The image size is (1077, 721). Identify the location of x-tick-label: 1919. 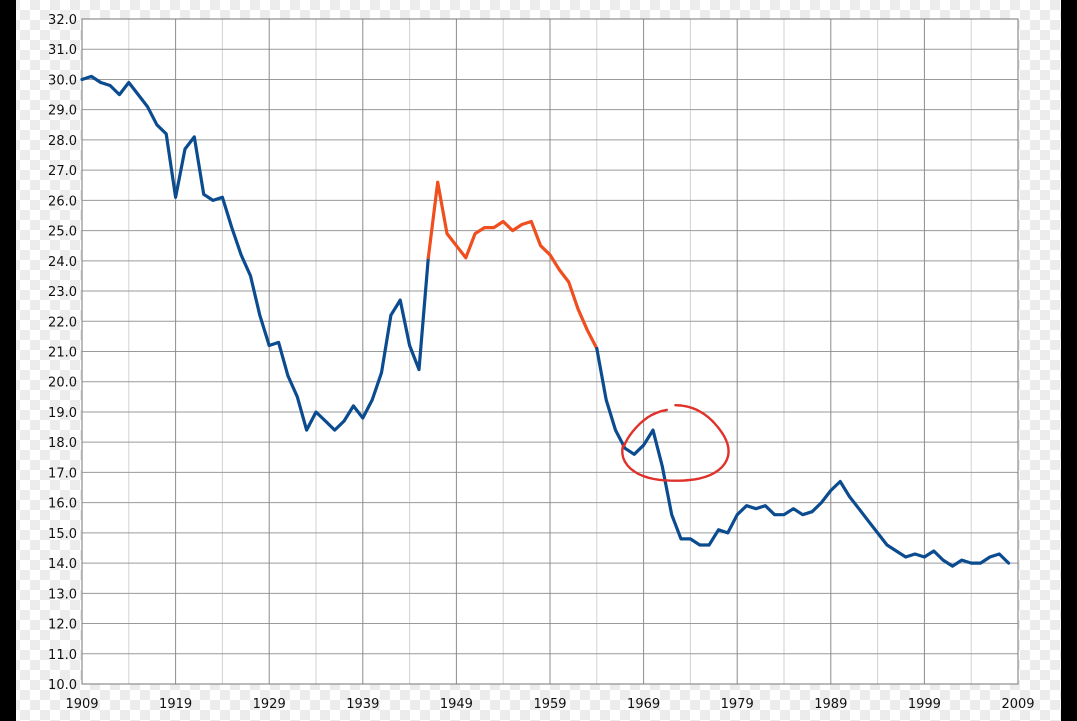
(175, 704).